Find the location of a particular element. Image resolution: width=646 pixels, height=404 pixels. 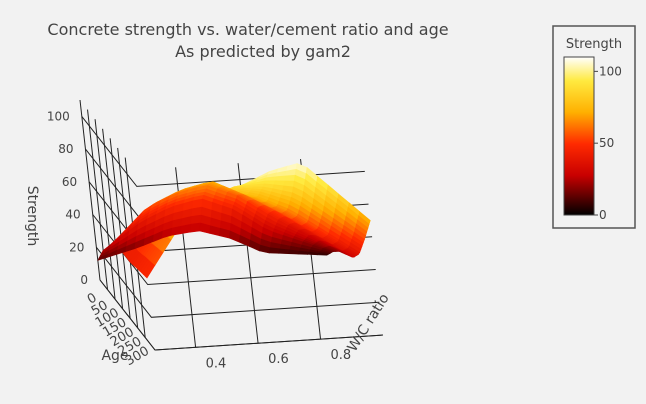

surface is located at coordinates (234, 221).